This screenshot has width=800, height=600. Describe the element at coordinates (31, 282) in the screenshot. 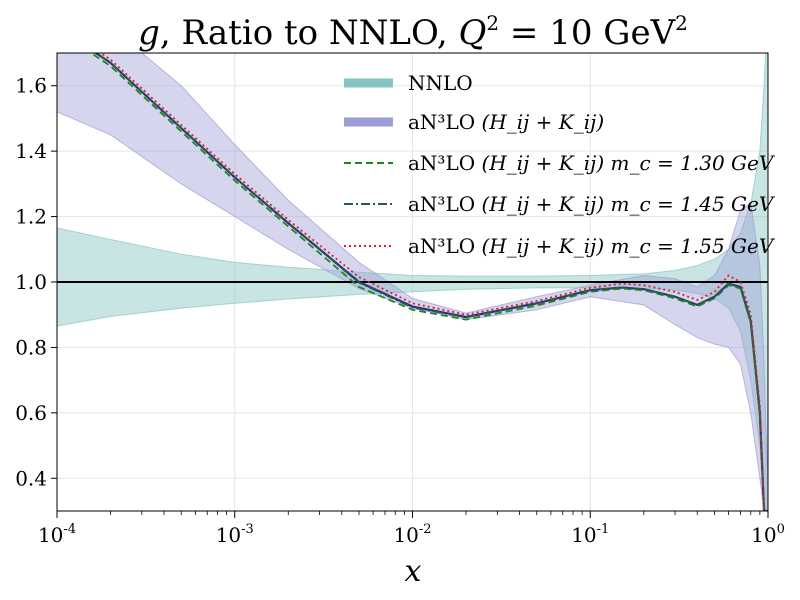

I see `y-tick-label: 1.0` at that location.